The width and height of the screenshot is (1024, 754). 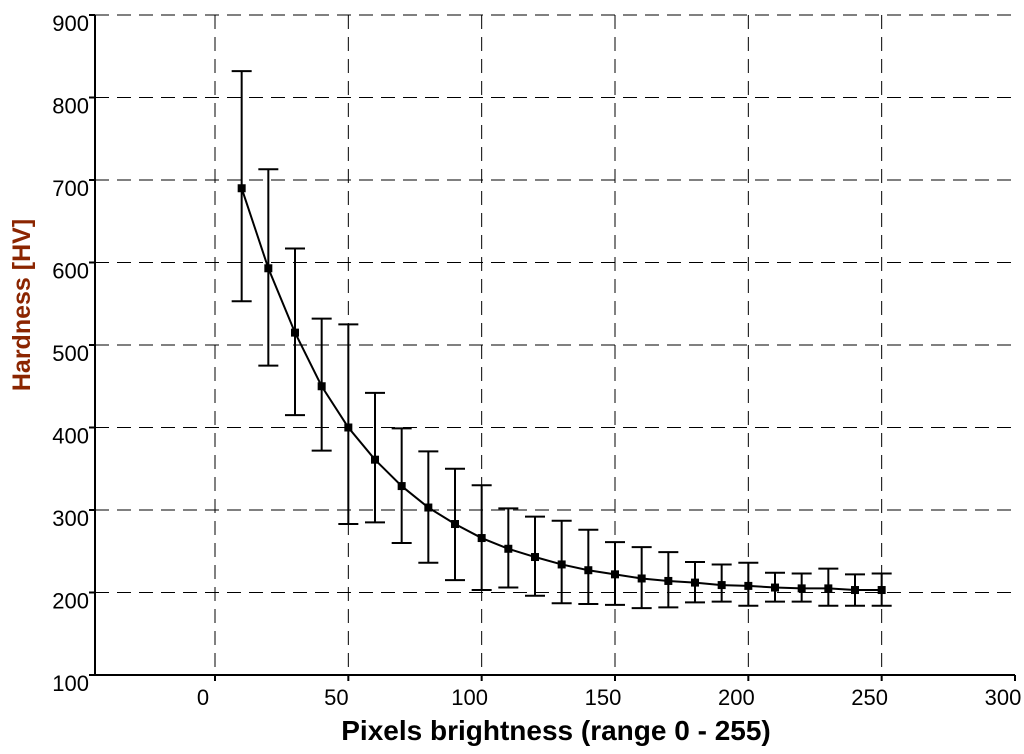 I want to click on y-tick-label: 300, so click(x=70, y=518).